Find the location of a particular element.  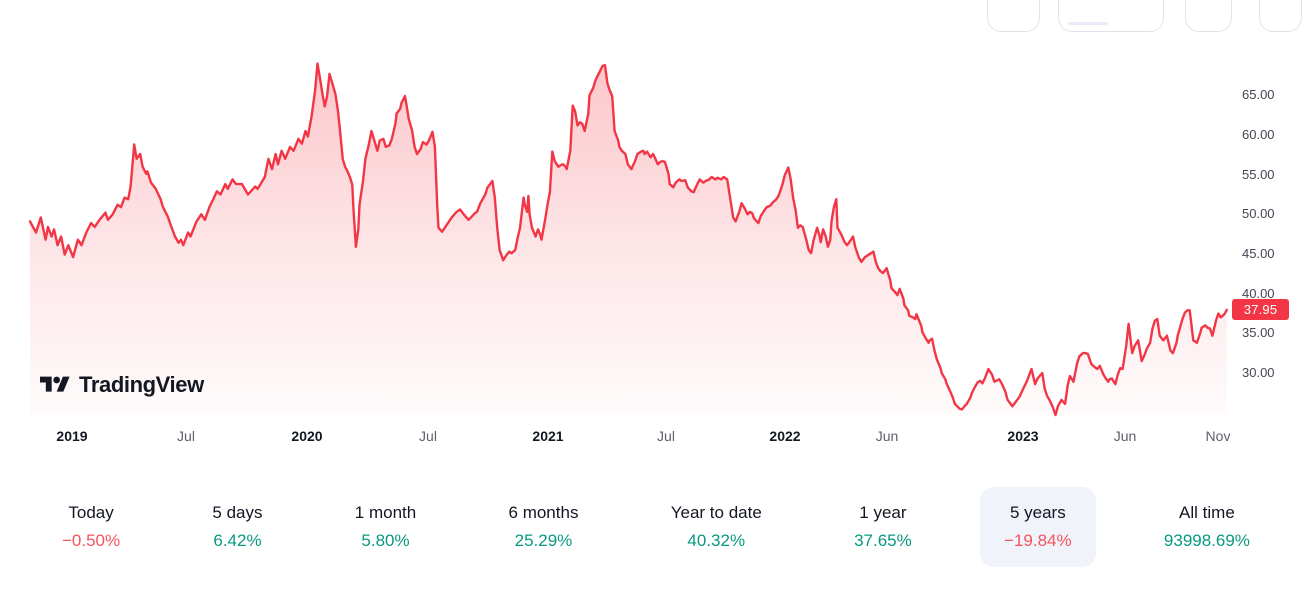

period-tab-5-days: 5 days 6.42% is located at coordinates (237, 527).